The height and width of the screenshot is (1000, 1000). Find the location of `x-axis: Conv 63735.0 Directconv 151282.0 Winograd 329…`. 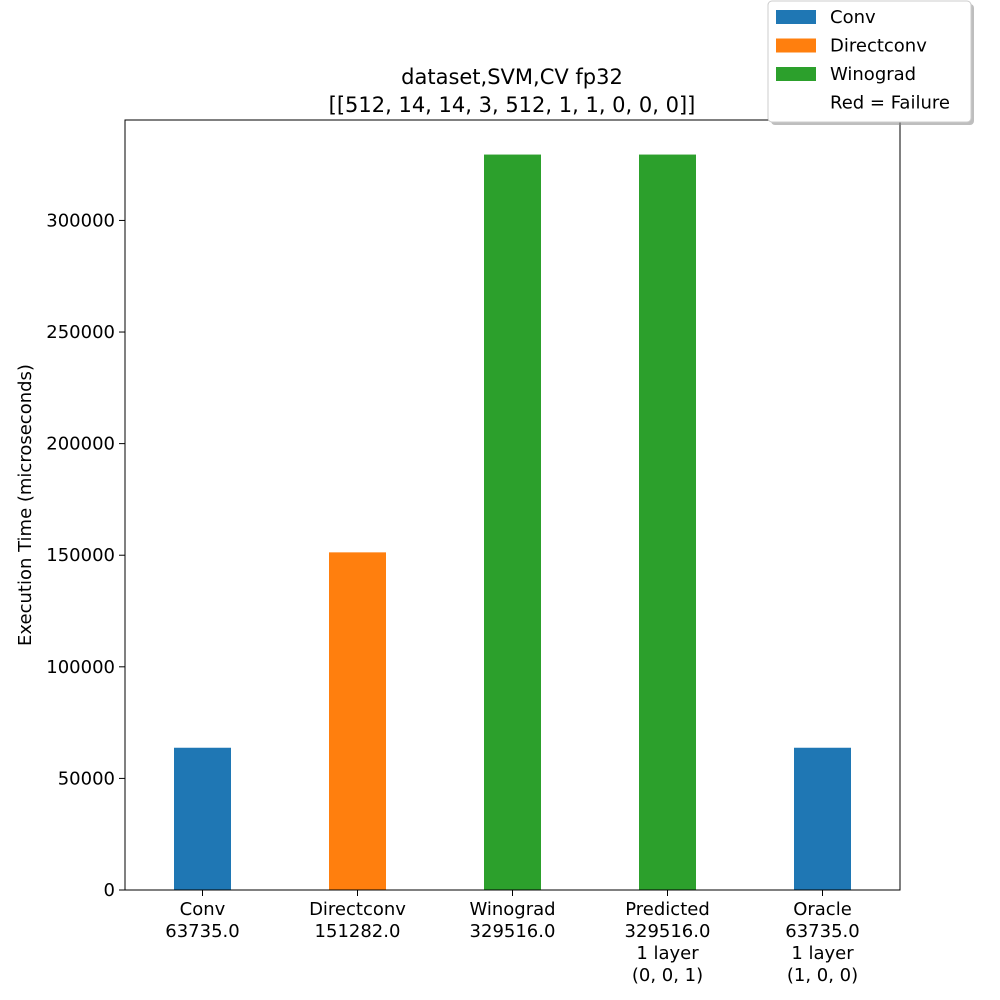

x-axis: Conv 63735.0 Directconv 151282.0 Winograd 329… is located at coordinates (512, 938).